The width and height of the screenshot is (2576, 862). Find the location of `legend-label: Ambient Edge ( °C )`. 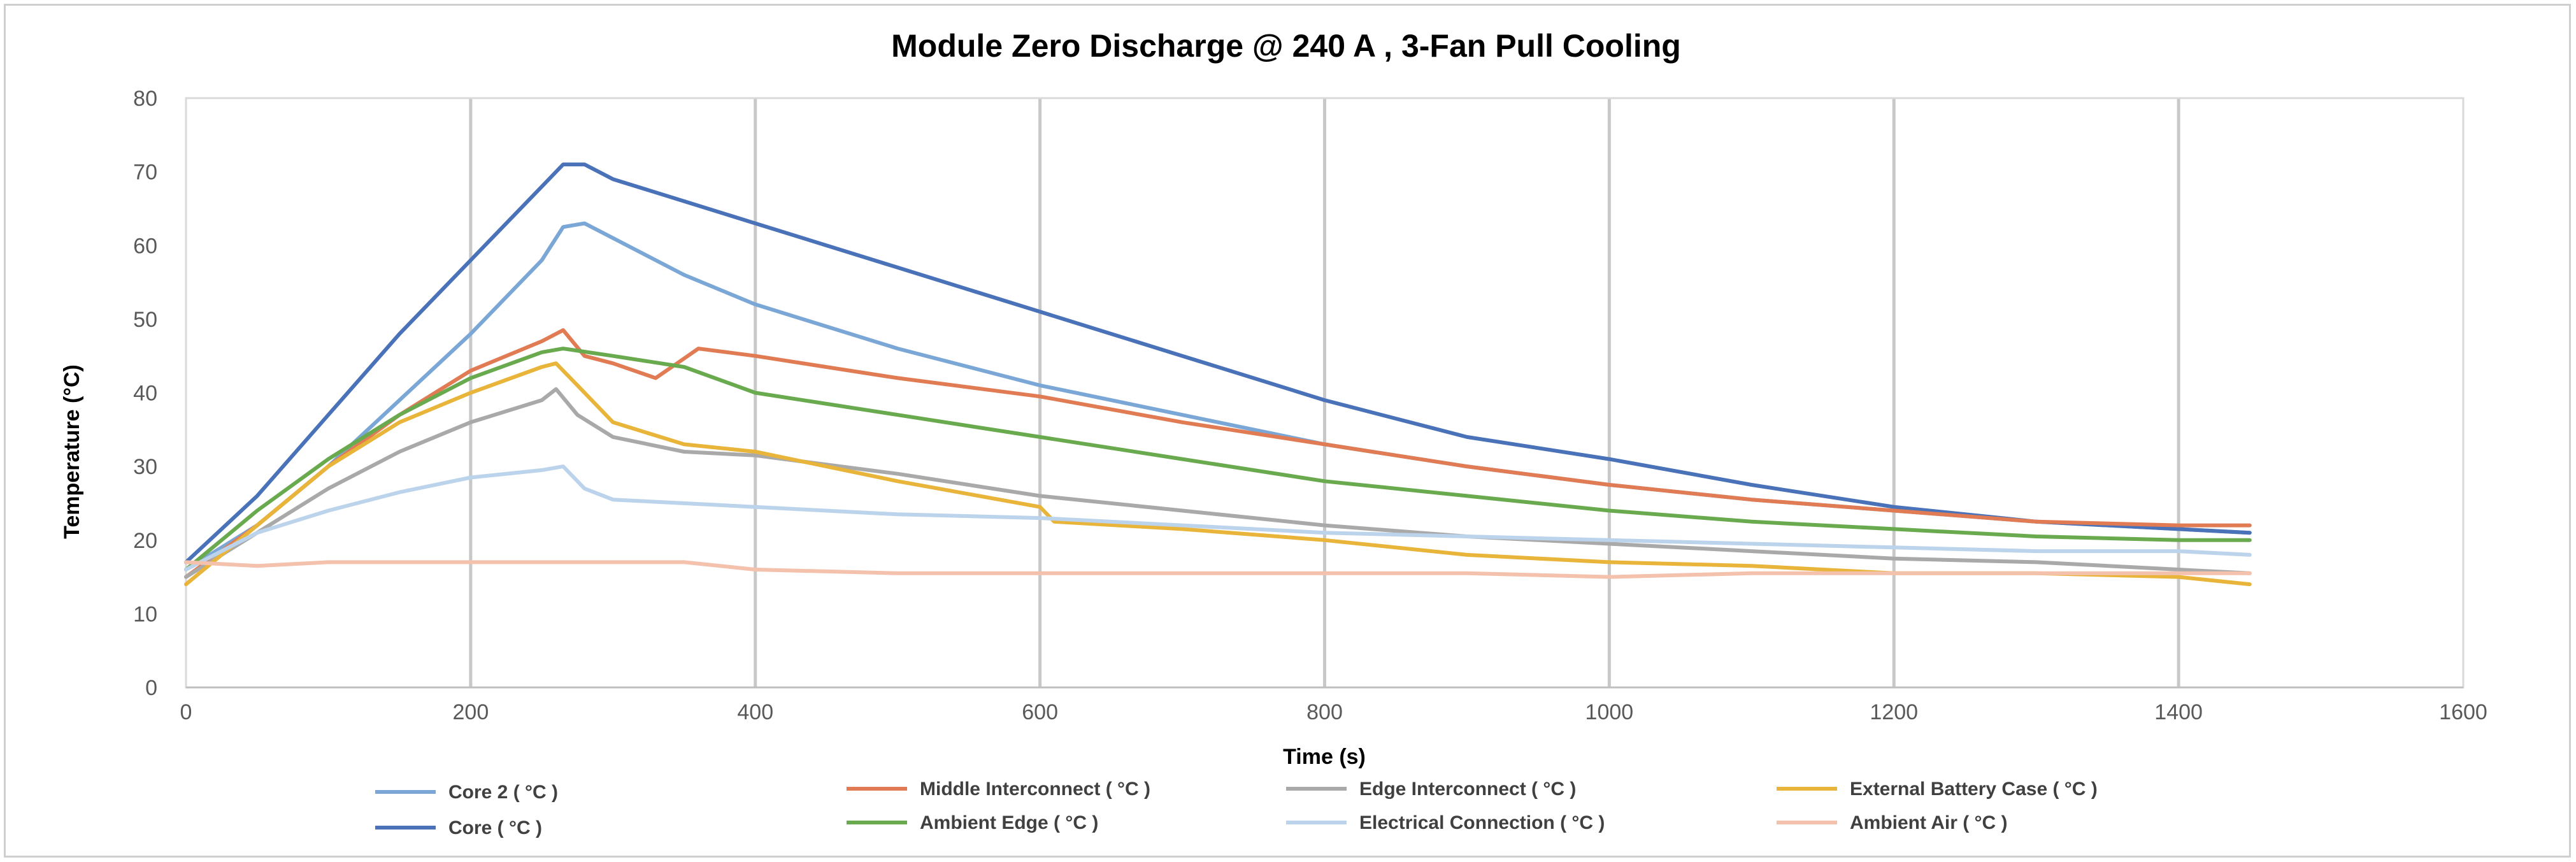

legend-label: Ambient Edge ( °C ) is located at coordinates (1009, 822).